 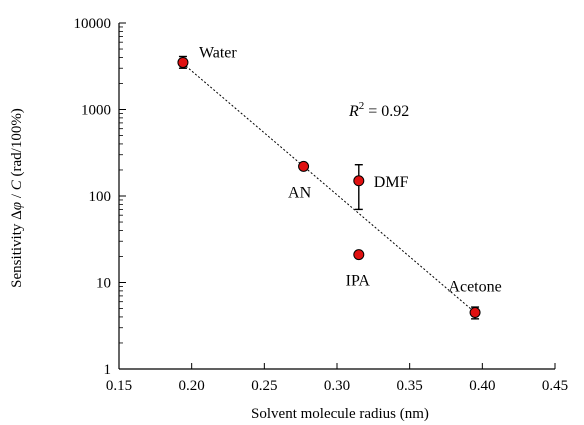 What do you see at coordinates (358, 281) in the screenshot?
I see `point-label-ipa: IPA` at bounding box center [358, 281].